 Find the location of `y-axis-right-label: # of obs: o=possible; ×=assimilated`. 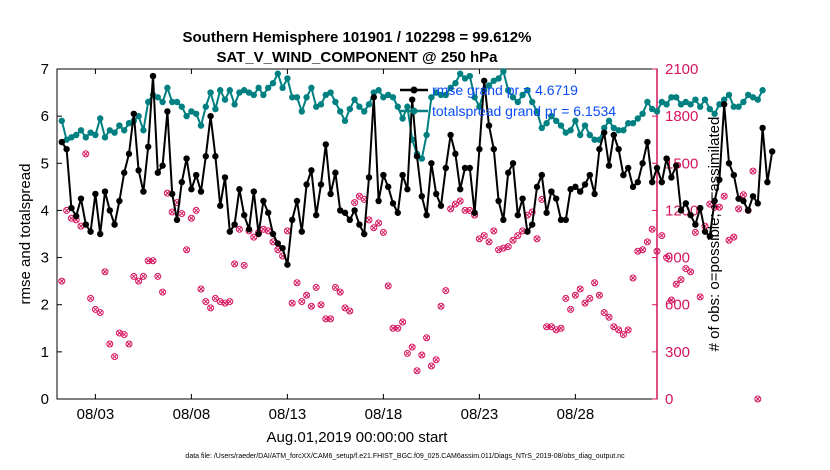

y-axis-right-label: # of obs: o=possible; ×=assimilated is located at coordinates (714, 234).